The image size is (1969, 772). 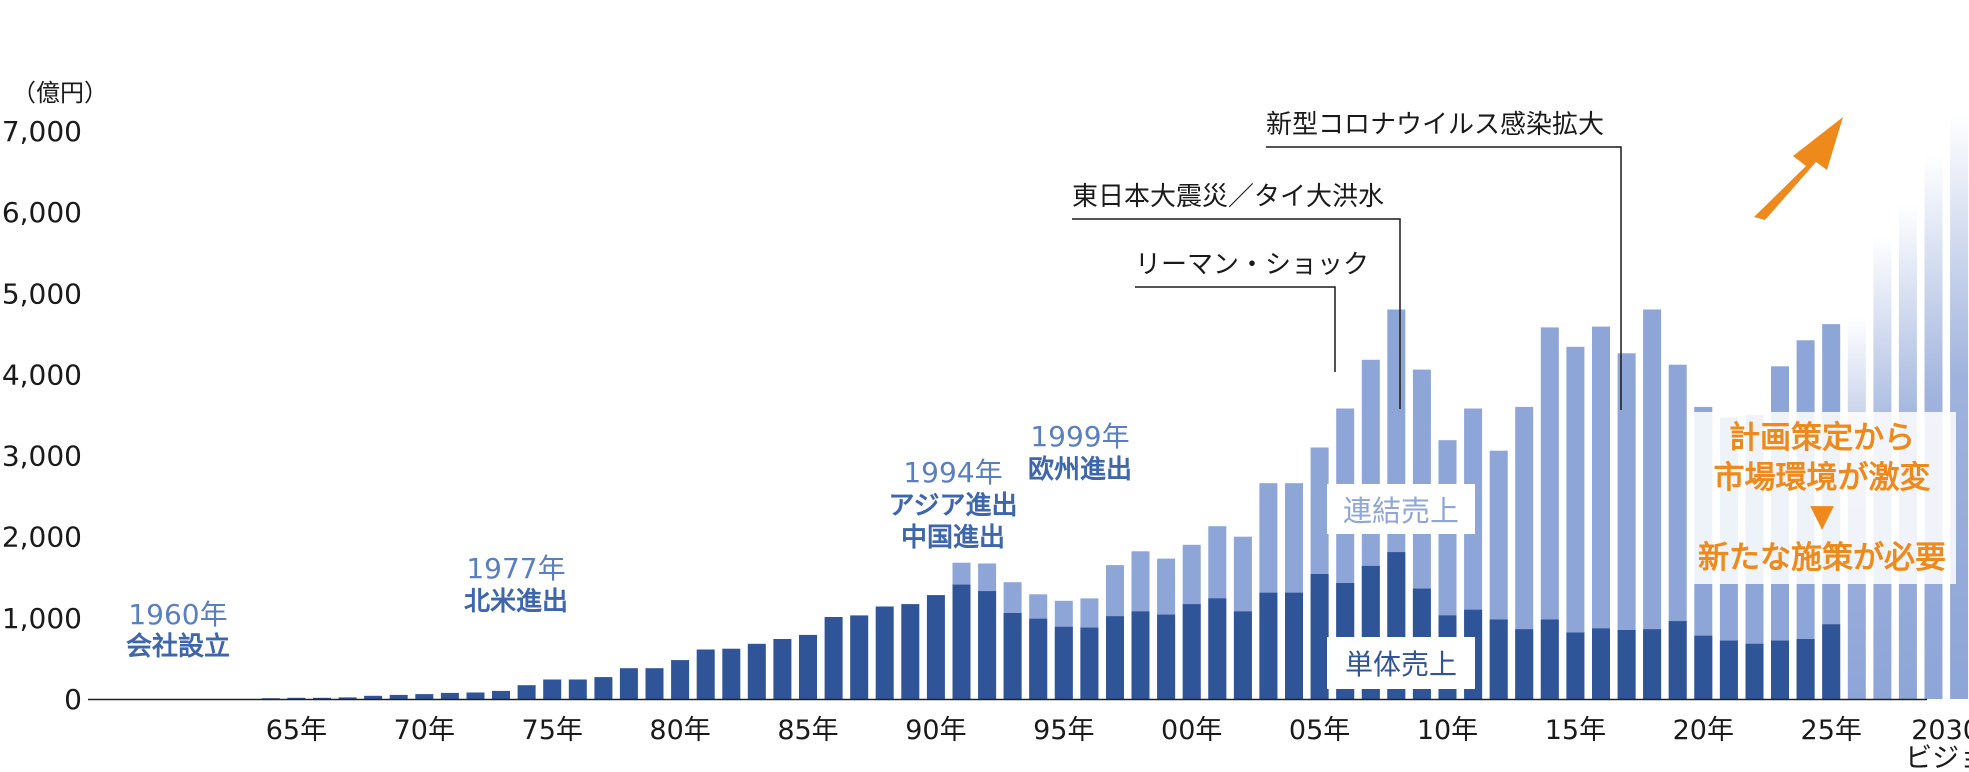 What do you see at coordinates (516, 602) in the screenshot?
I see `event-1977-label: 北米進出` at bounding box center [516, 602].